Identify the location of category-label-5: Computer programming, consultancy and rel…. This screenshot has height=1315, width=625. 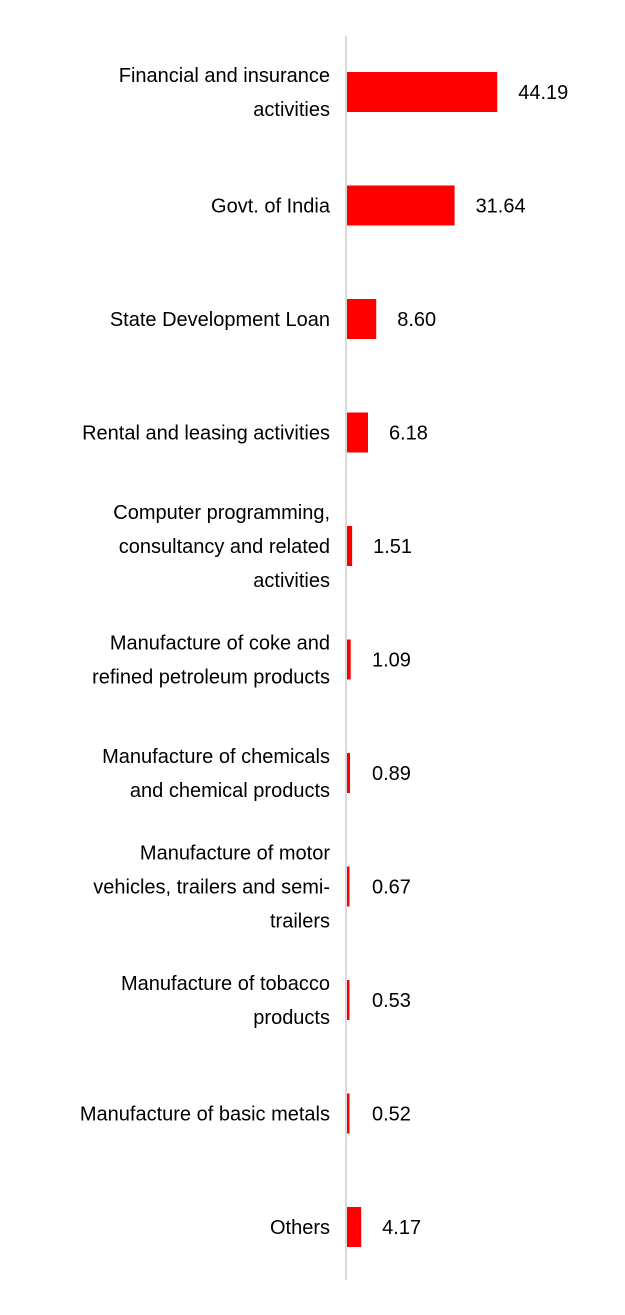
(221, 547).